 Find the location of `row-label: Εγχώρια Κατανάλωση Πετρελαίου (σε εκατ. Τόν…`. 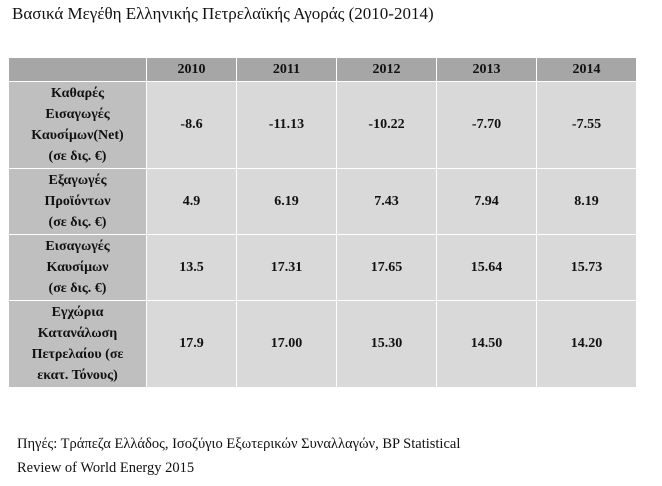

row-label: Εγχώρια Κατανάλωση Πετρελαίου (σε εκατ. Τόν… is located at coordinates (77, 344).